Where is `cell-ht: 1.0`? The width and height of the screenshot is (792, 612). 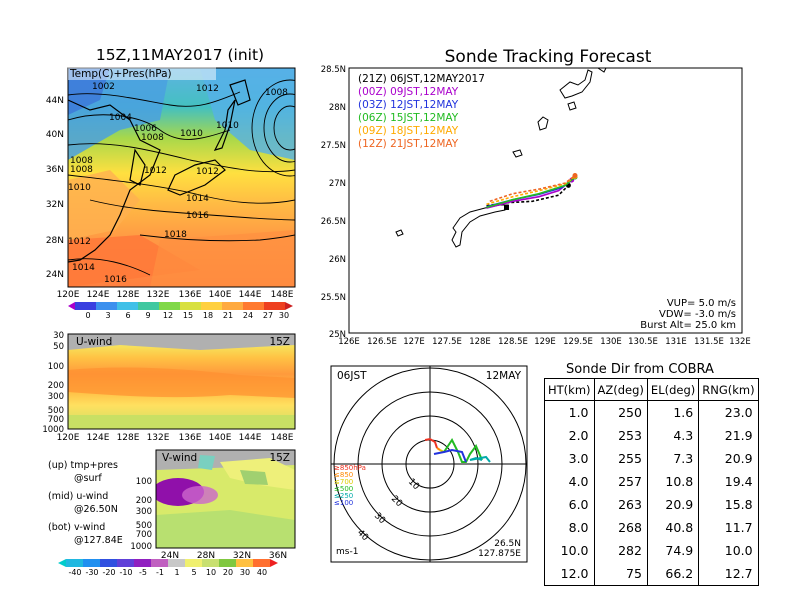
cell-ht: 1.0 is located at coordinates (569, 412).